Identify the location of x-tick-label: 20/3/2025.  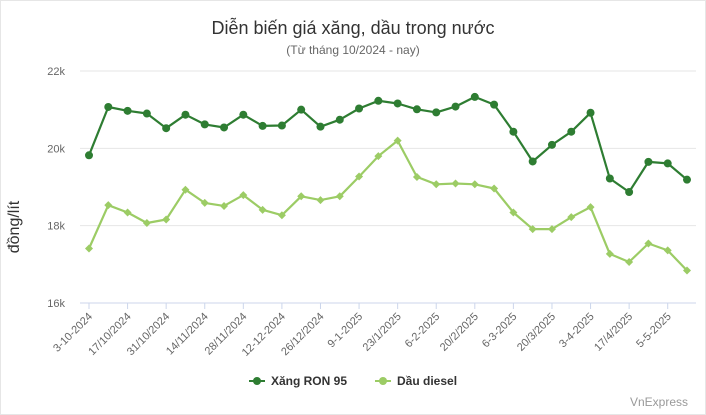
(536, 332).